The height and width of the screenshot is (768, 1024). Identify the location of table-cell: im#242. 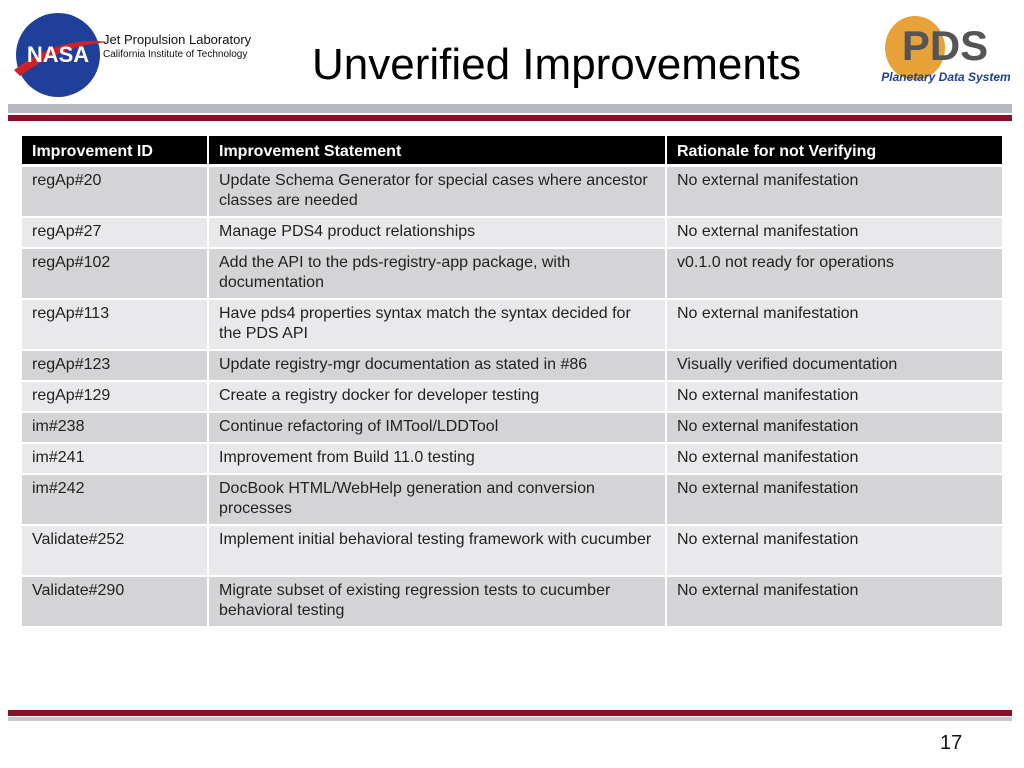
(114, 499).